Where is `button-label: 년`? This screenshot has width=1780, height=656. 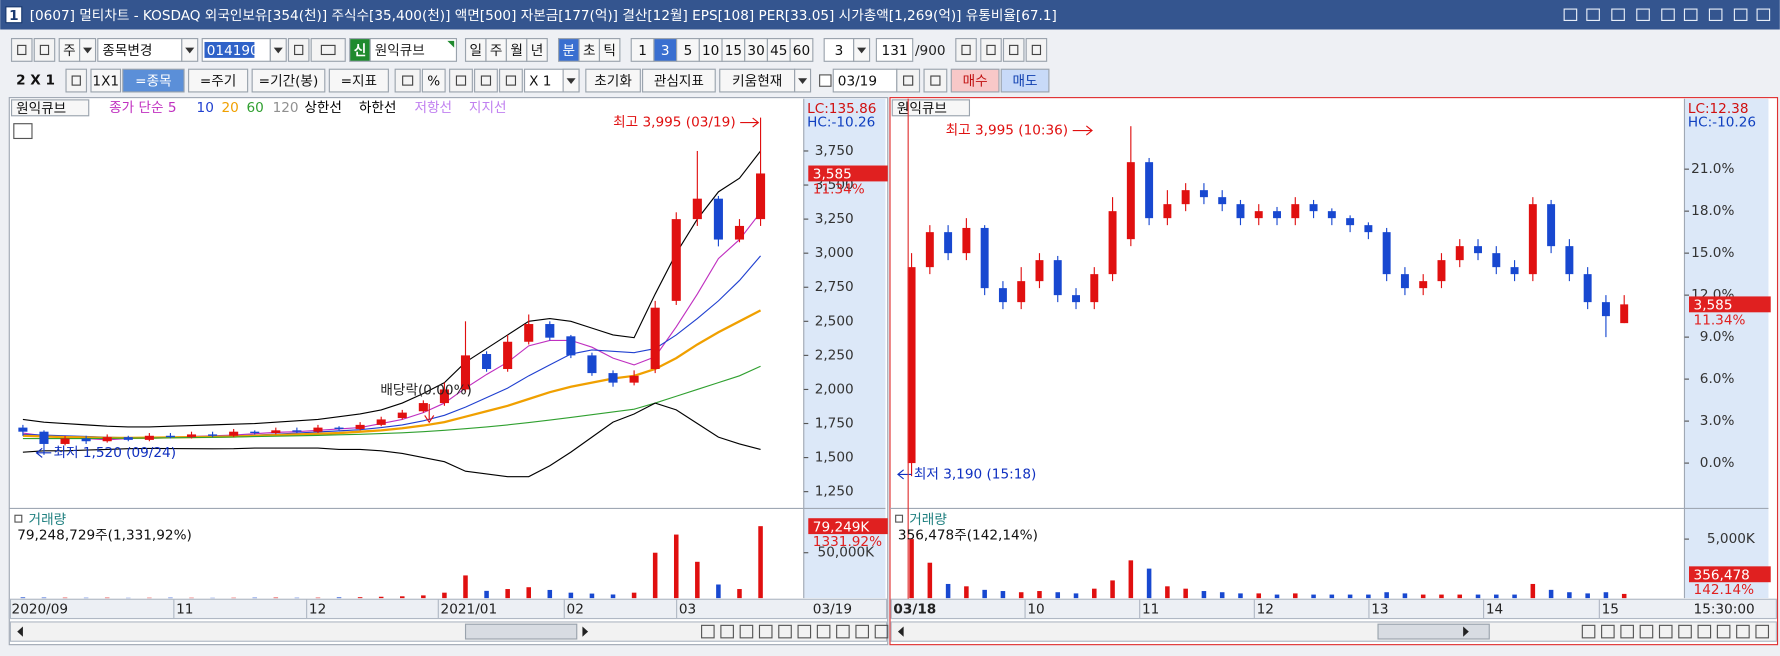
button-label: 년 is located at coordinates (537, 51).